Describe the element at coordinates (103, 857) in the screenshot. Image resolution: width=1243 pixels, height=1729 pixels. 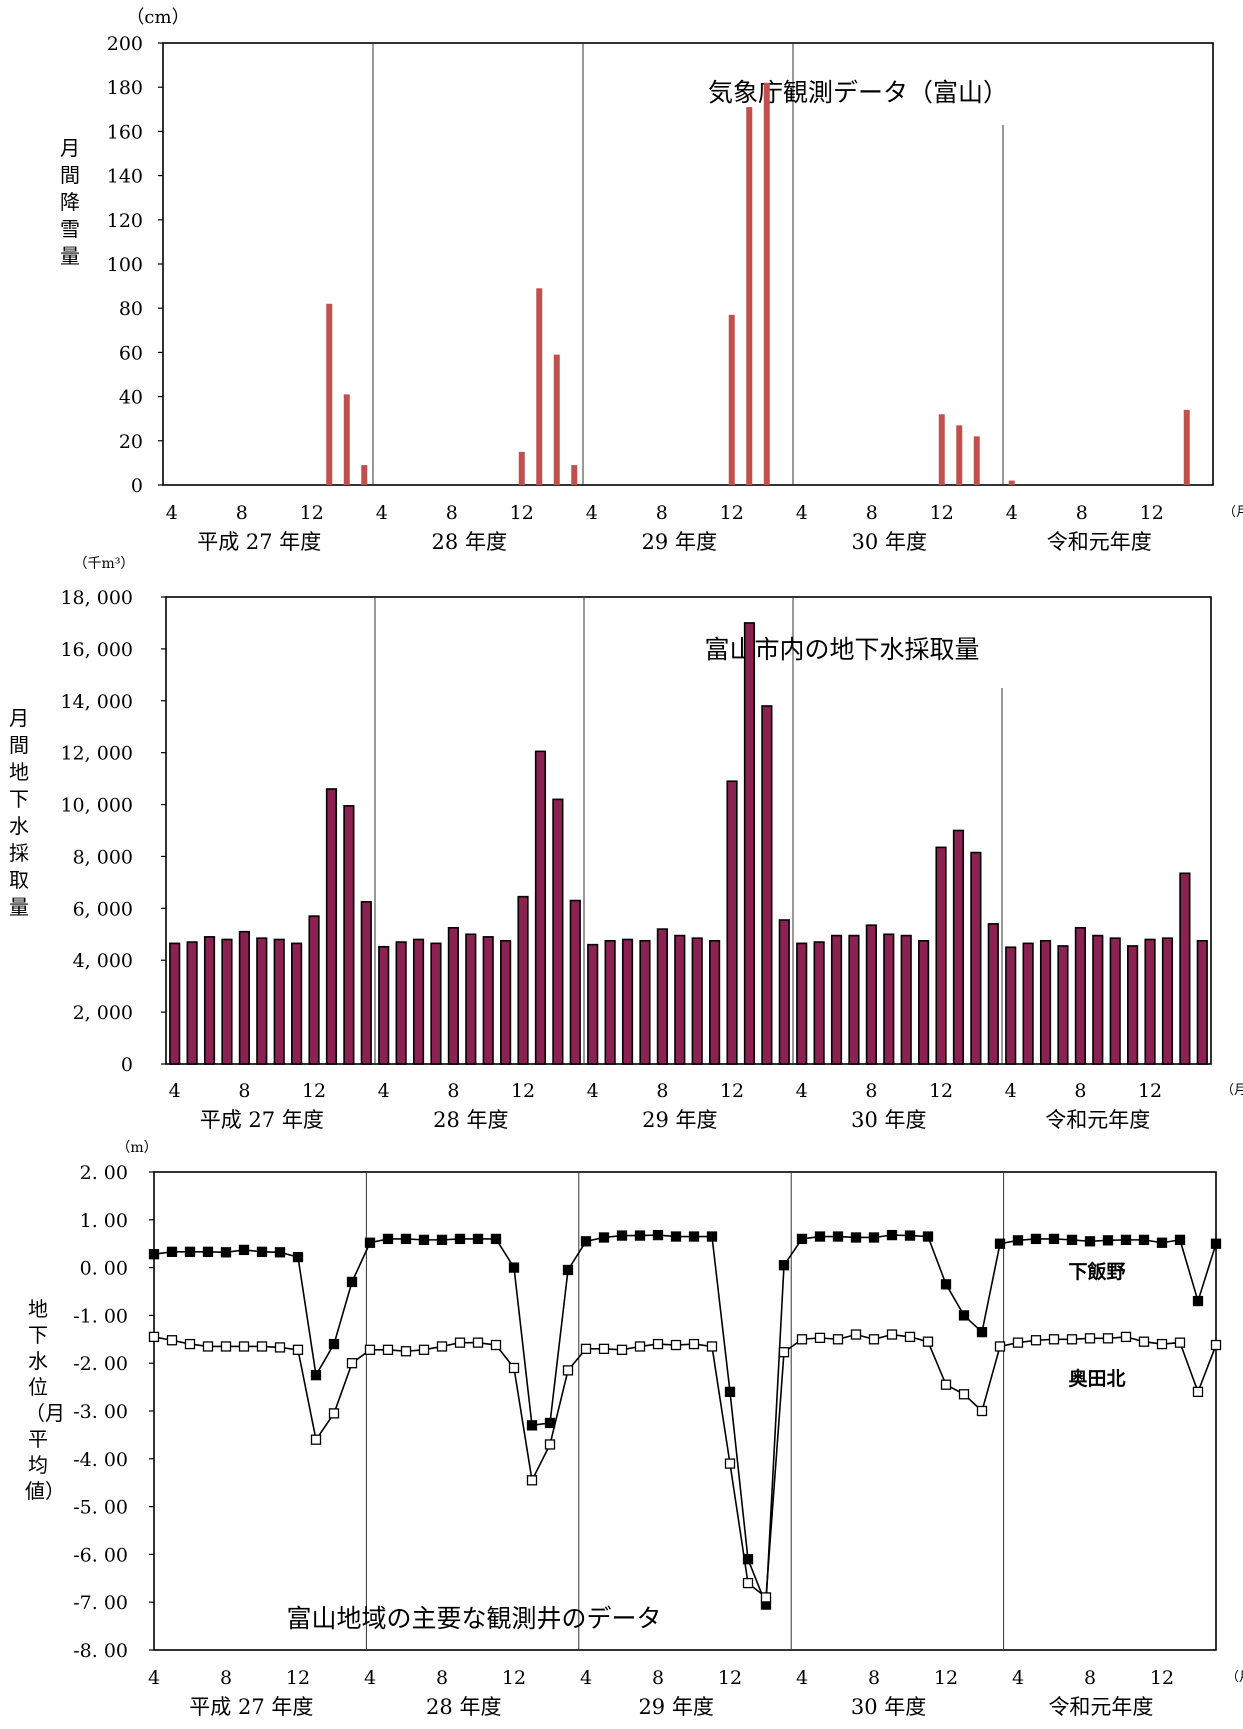
I see `water-ytick-label: 8, 000` at that location.